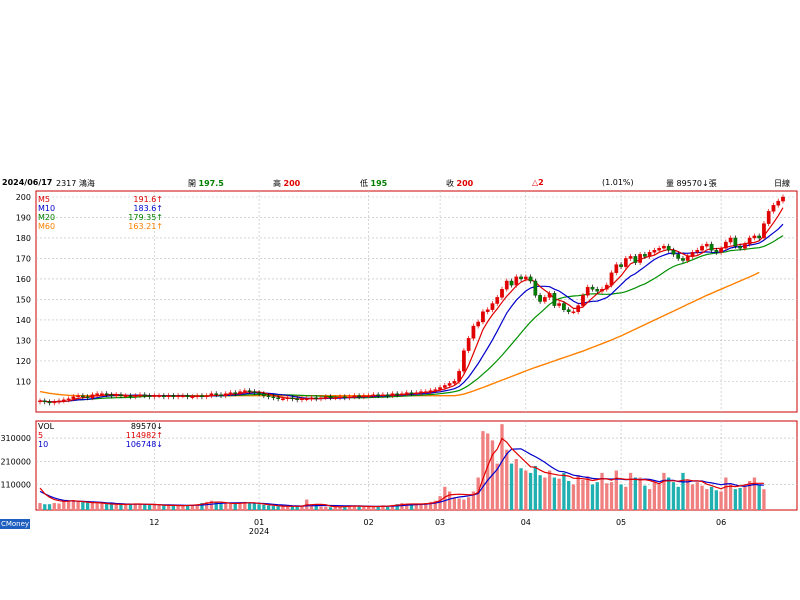 Image resolution: width=800 pixels, height=600 pixels. What do you see at coordinates (369, 522) in the screenshot?
I see `x-tick-label: 02` at bounding box center [369, 522].